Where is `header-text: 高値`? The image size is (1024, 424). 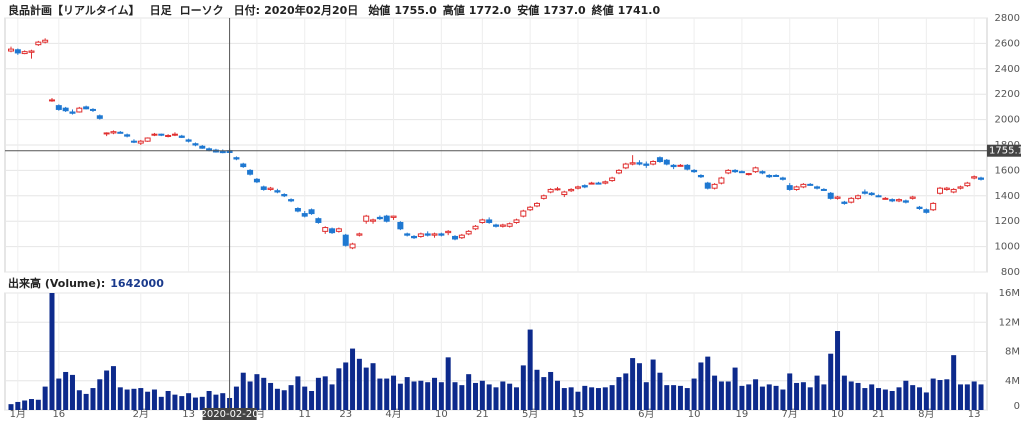
header-text: 高値 is located at coordinates (454, 10).